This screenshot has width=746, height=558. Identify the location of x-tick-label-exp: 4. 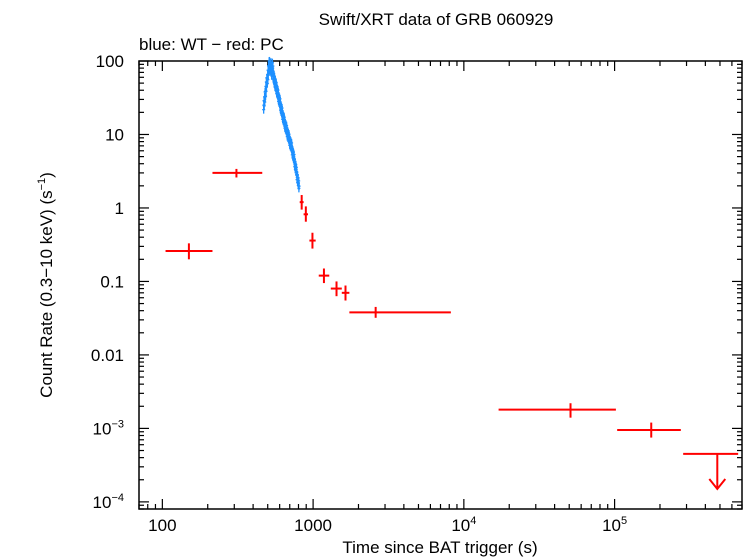
(473, 521).